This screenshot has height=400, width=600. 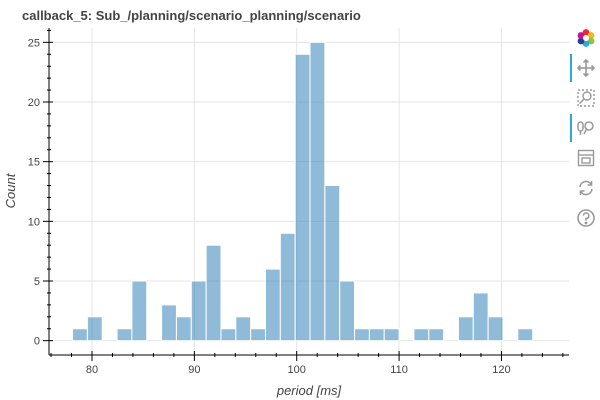 I want to click on x-tick-label: 90, so click(x=194, y=370).